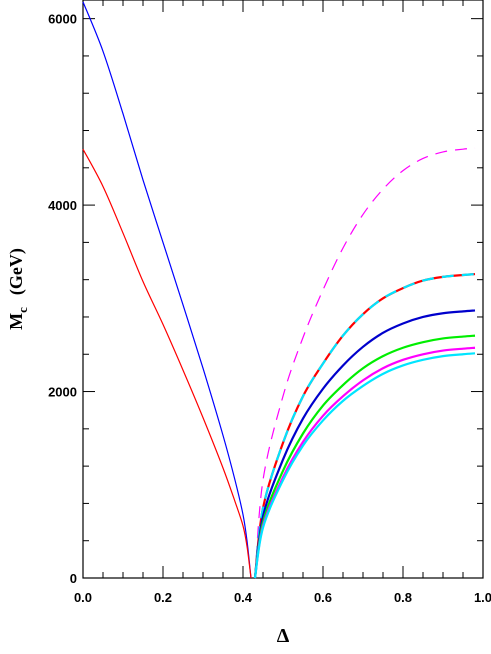  What do you see at coordinates (16, 321) in the screenshot?
I see `y-axis-label-main: M` at bounding box center [16, 321].